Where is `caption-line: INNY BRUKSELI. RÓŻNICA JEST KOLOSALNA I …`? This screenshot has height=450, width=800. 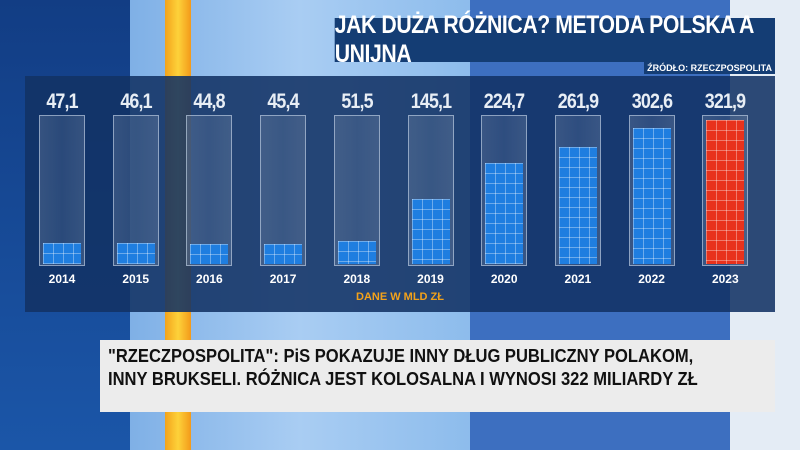 caption-line: INNY BRUKSELI. RÓŻNICA JEST KOLOSALNA I … is located at coordinates (403, 379).